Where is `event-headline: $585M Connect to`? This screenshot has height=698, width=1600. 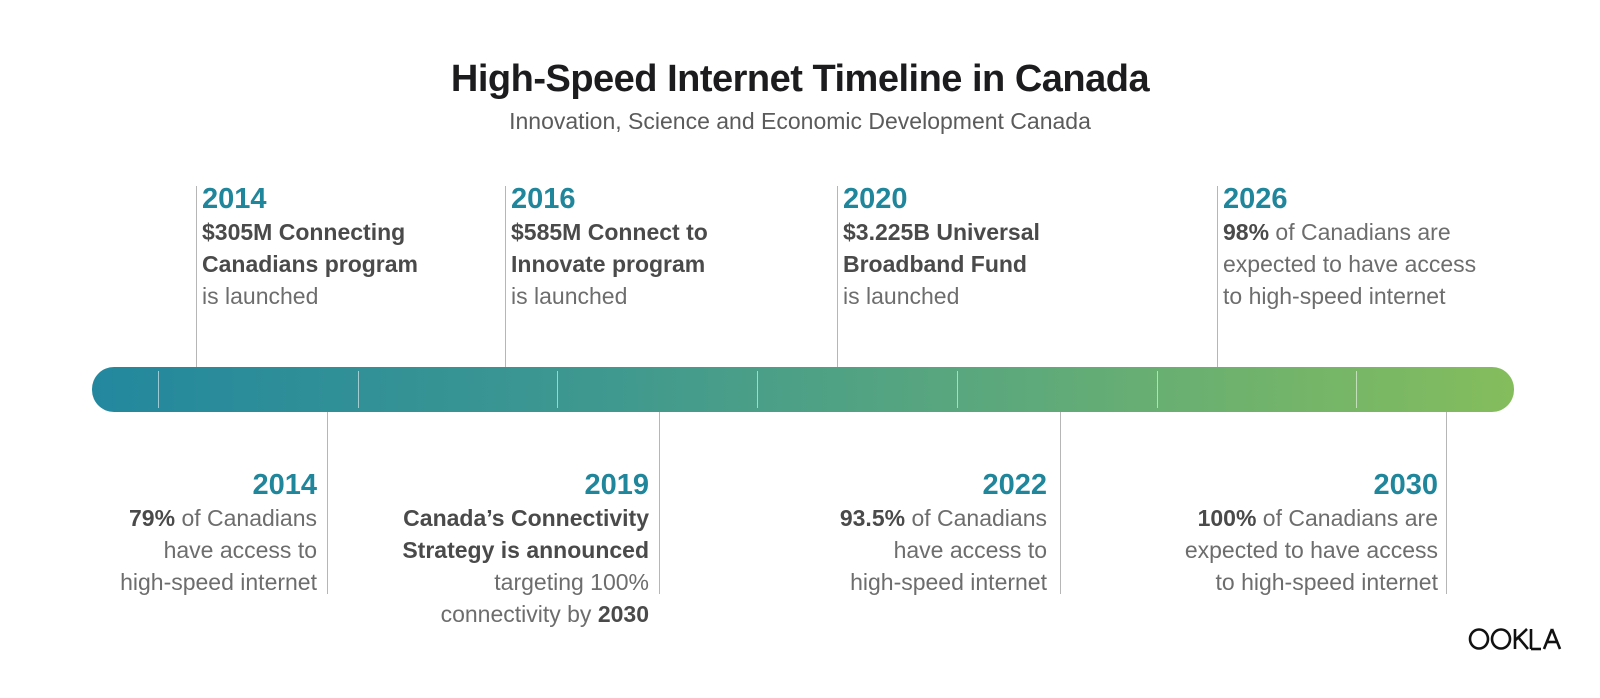
event-headline: $585M Connect to is located at coordinates (609, 232).